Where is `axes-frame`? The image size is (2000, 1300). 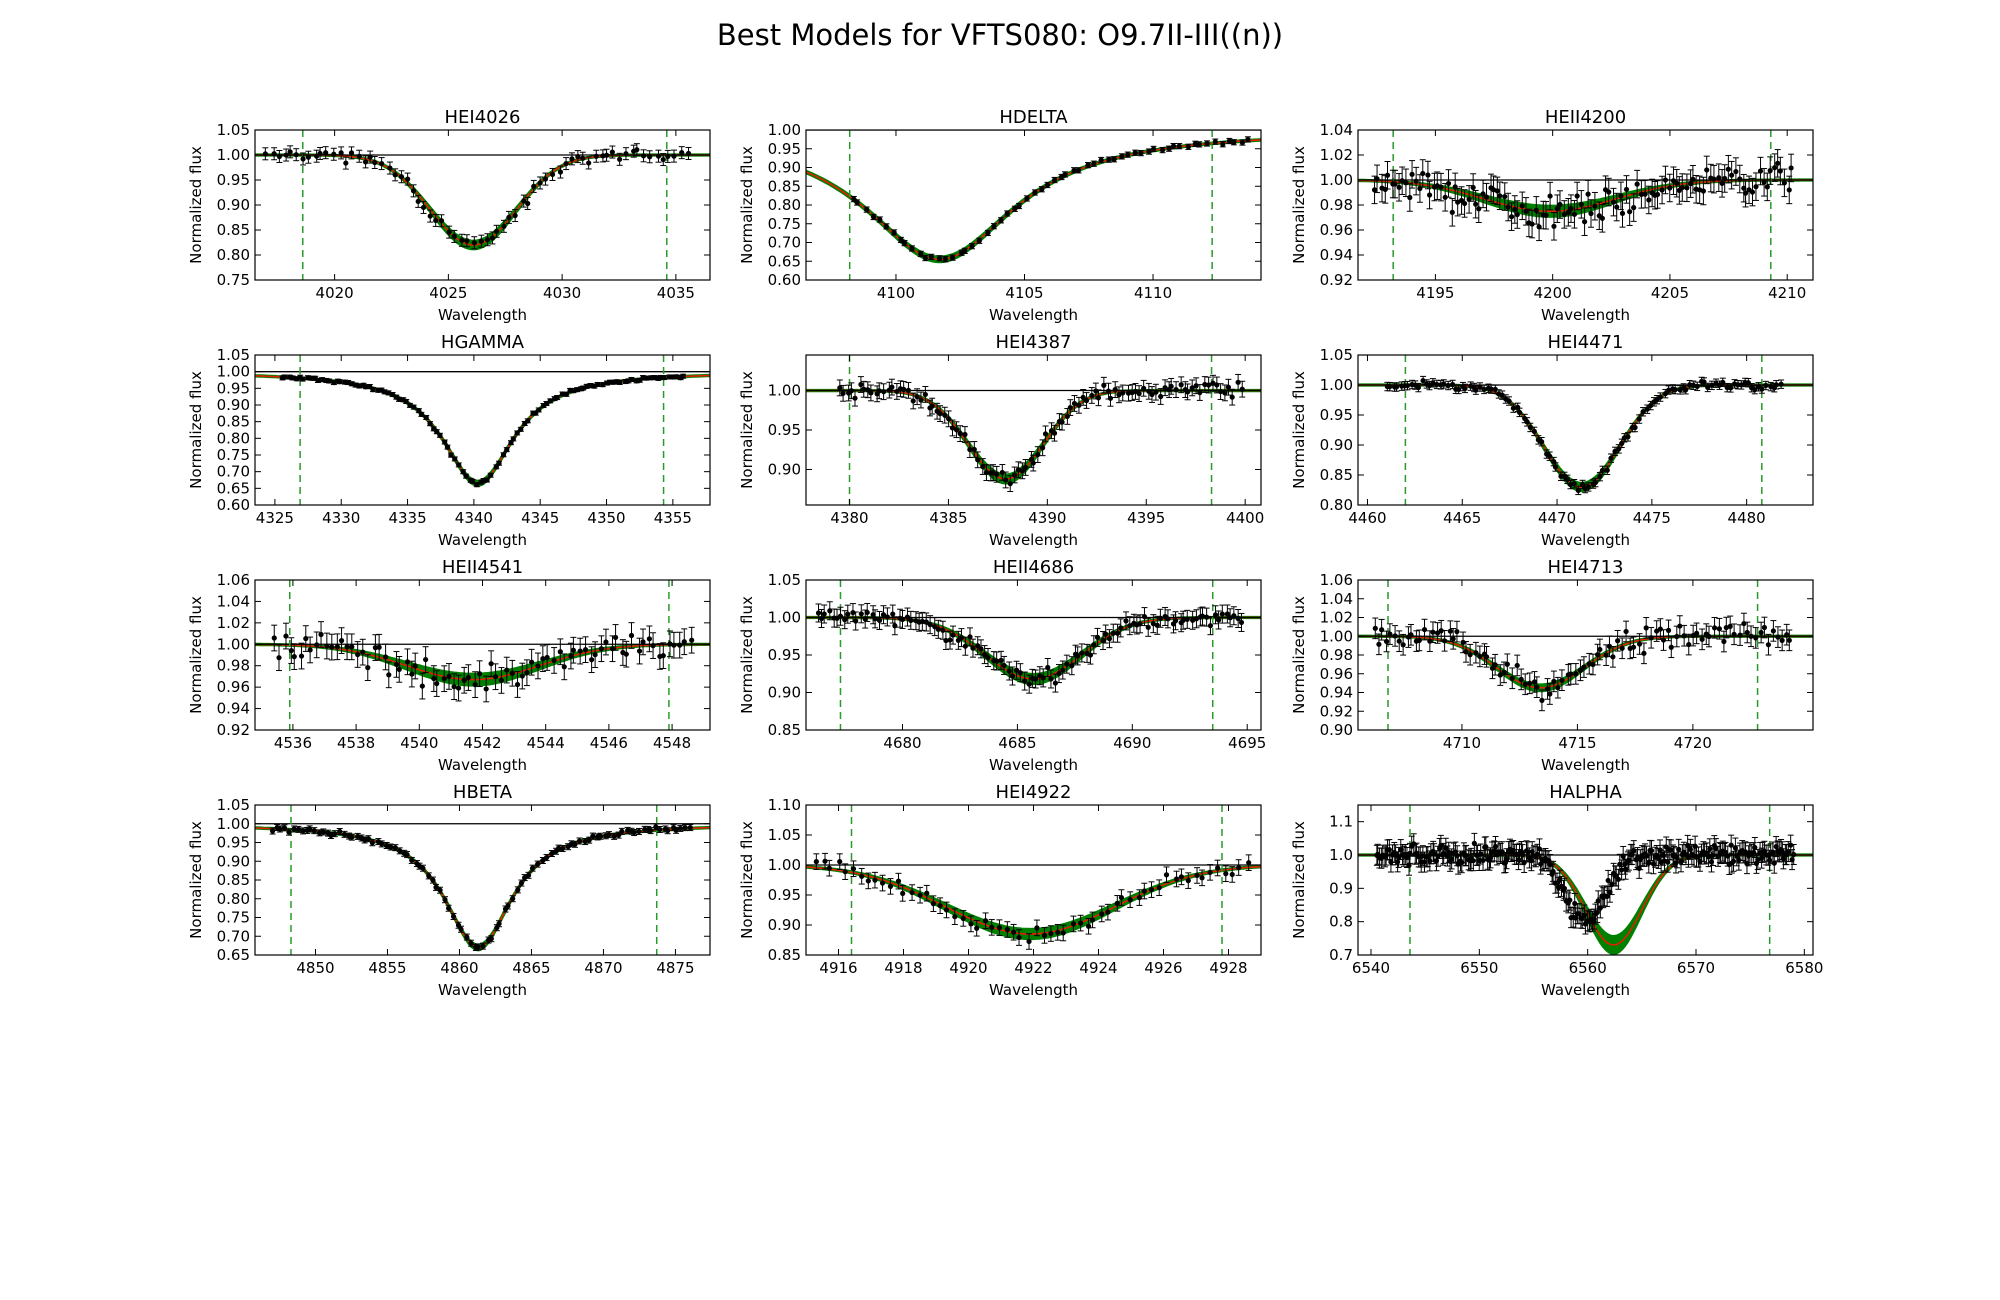 axes-frame is located at coordinates (1585, 655).